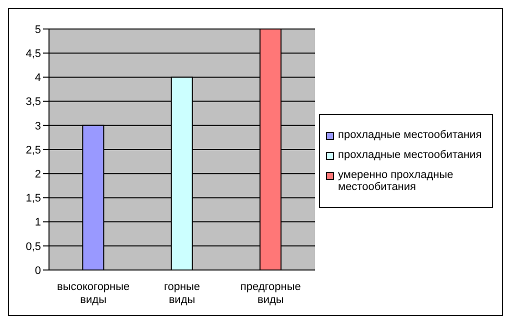  What do you see at coordinates (33, 198) in the screenshot?
I see `y-tick-label: 1,5` at bounding box center [33, 198].